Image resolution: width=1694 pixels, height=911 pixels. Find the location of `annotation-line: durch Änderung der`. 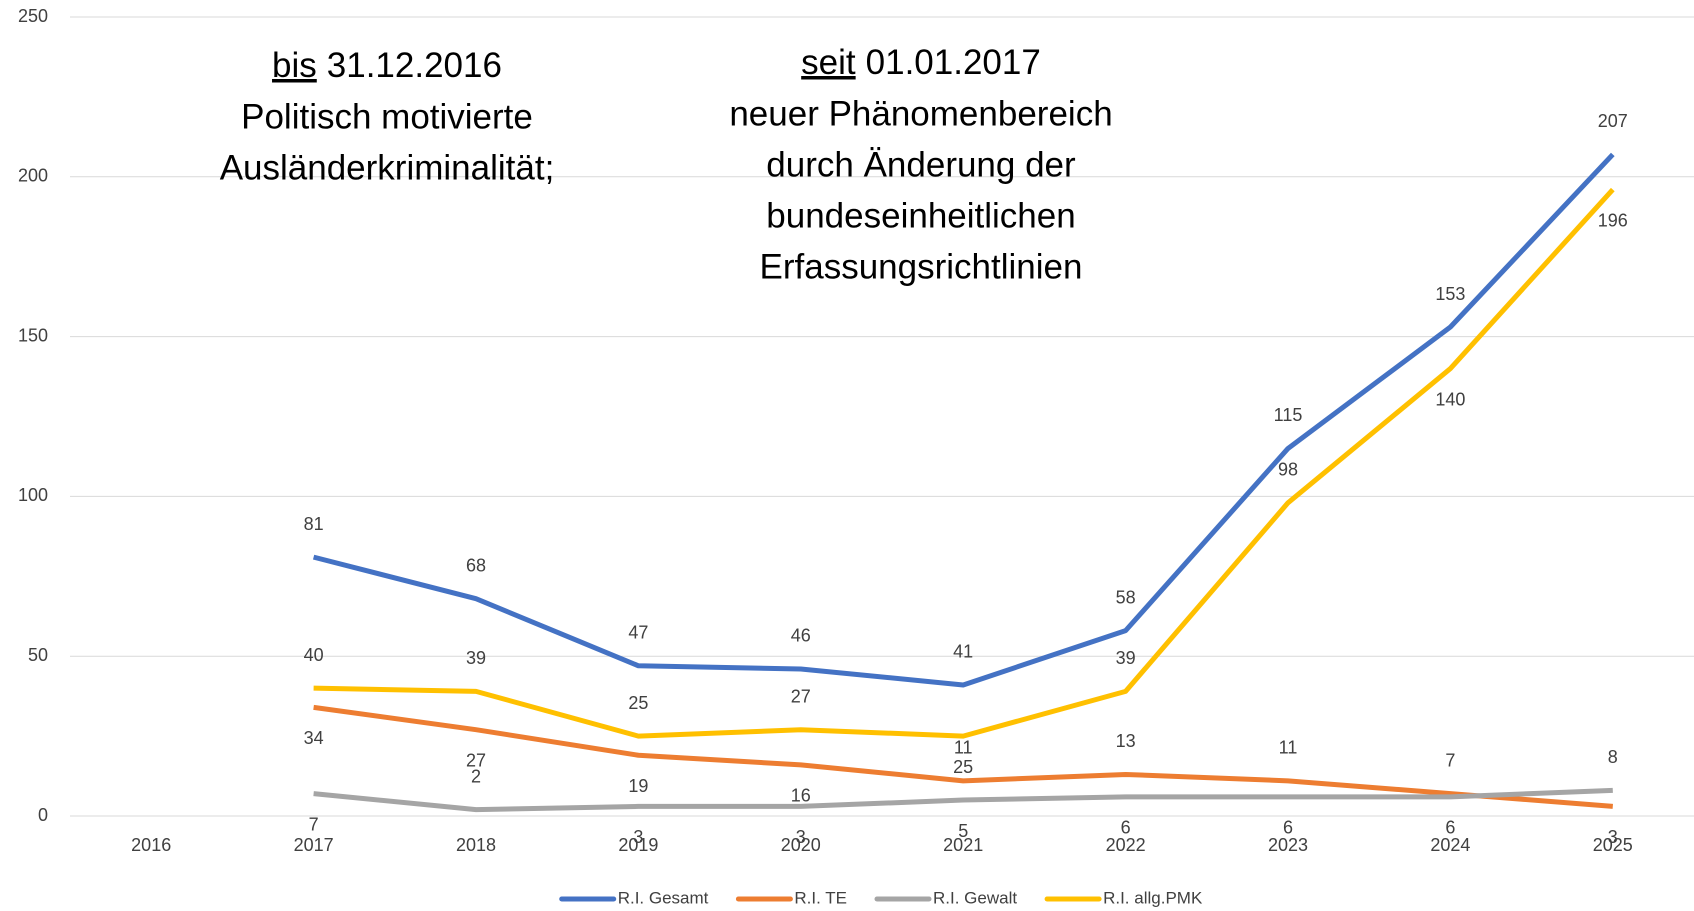

annotation-line: durch Änderung der is located at coordinates (921, 164).